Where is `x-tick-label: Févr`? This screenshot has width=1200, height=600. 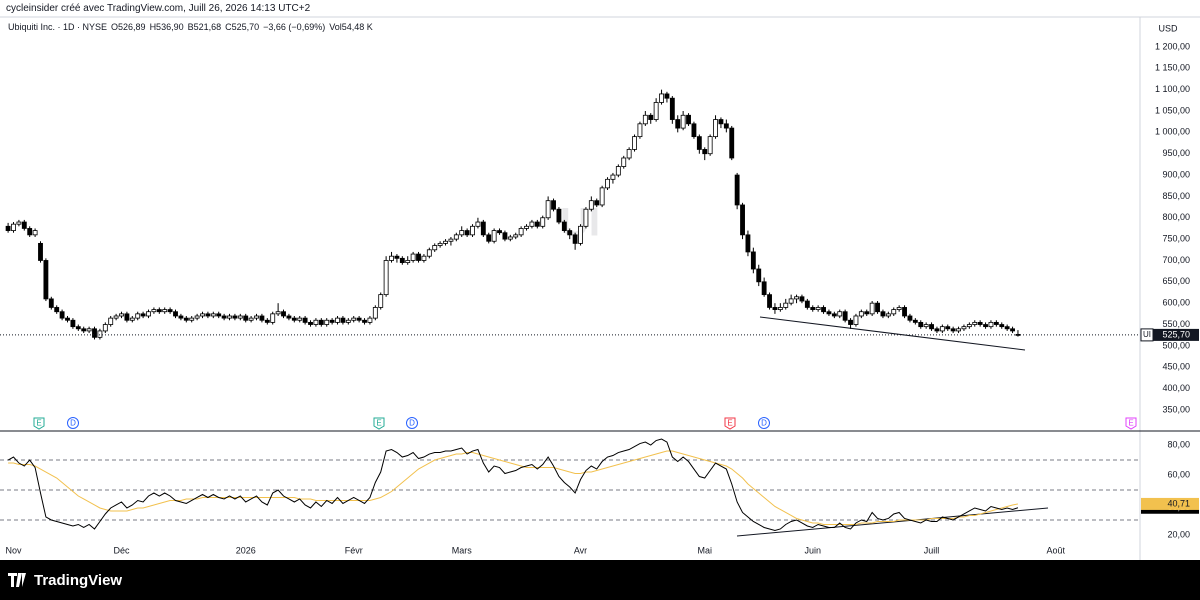
x-tick-label: Févr is located at coordinates (354, 550).